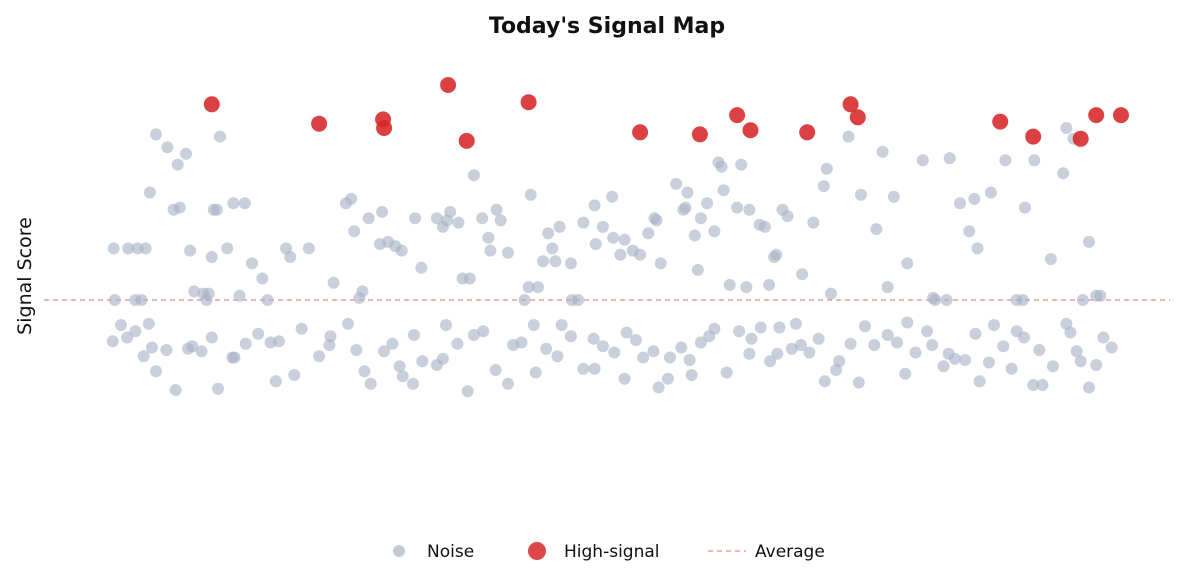 This screenshot has height=584, width=1185. I want to click on legend-noise-label: Noise, so click(450, 552).